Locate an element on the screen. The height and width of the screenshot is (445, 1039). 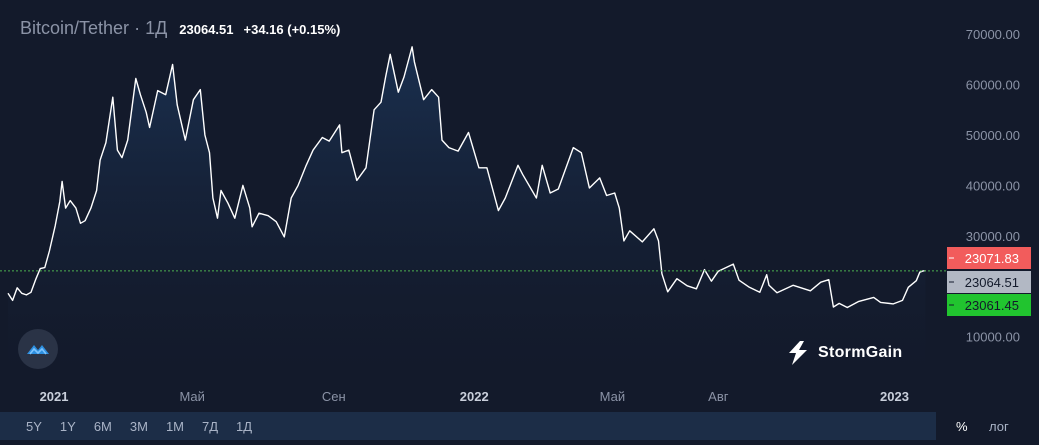
y-tick-label: 10000.00 is located at coordinates (993, 337).